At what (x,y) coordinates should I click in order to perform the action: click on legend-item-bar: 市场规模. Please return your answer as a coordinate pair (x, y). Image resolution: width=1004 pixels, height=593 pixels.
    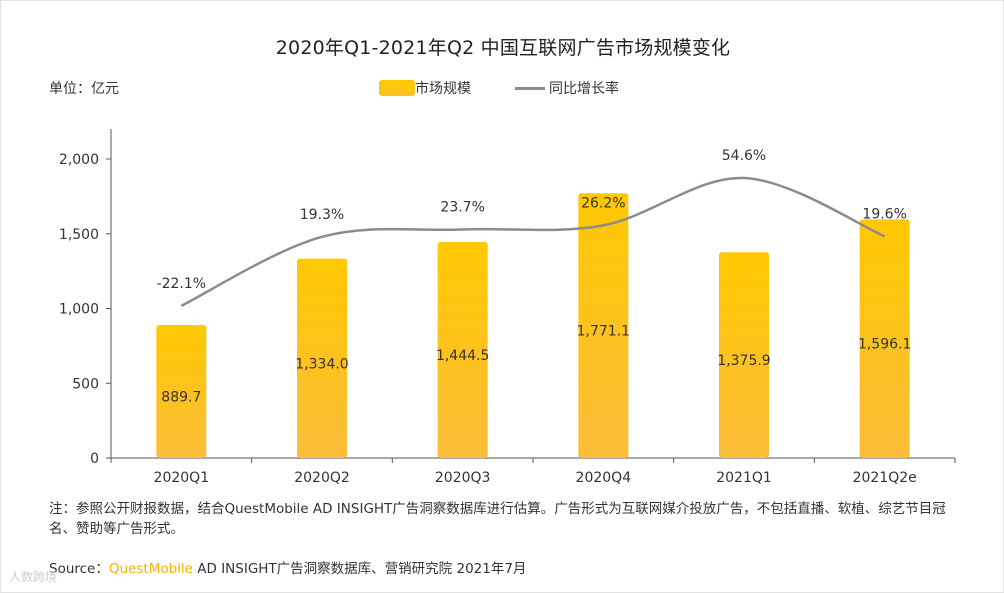
    Looking at the image, I should click on (425, 88).